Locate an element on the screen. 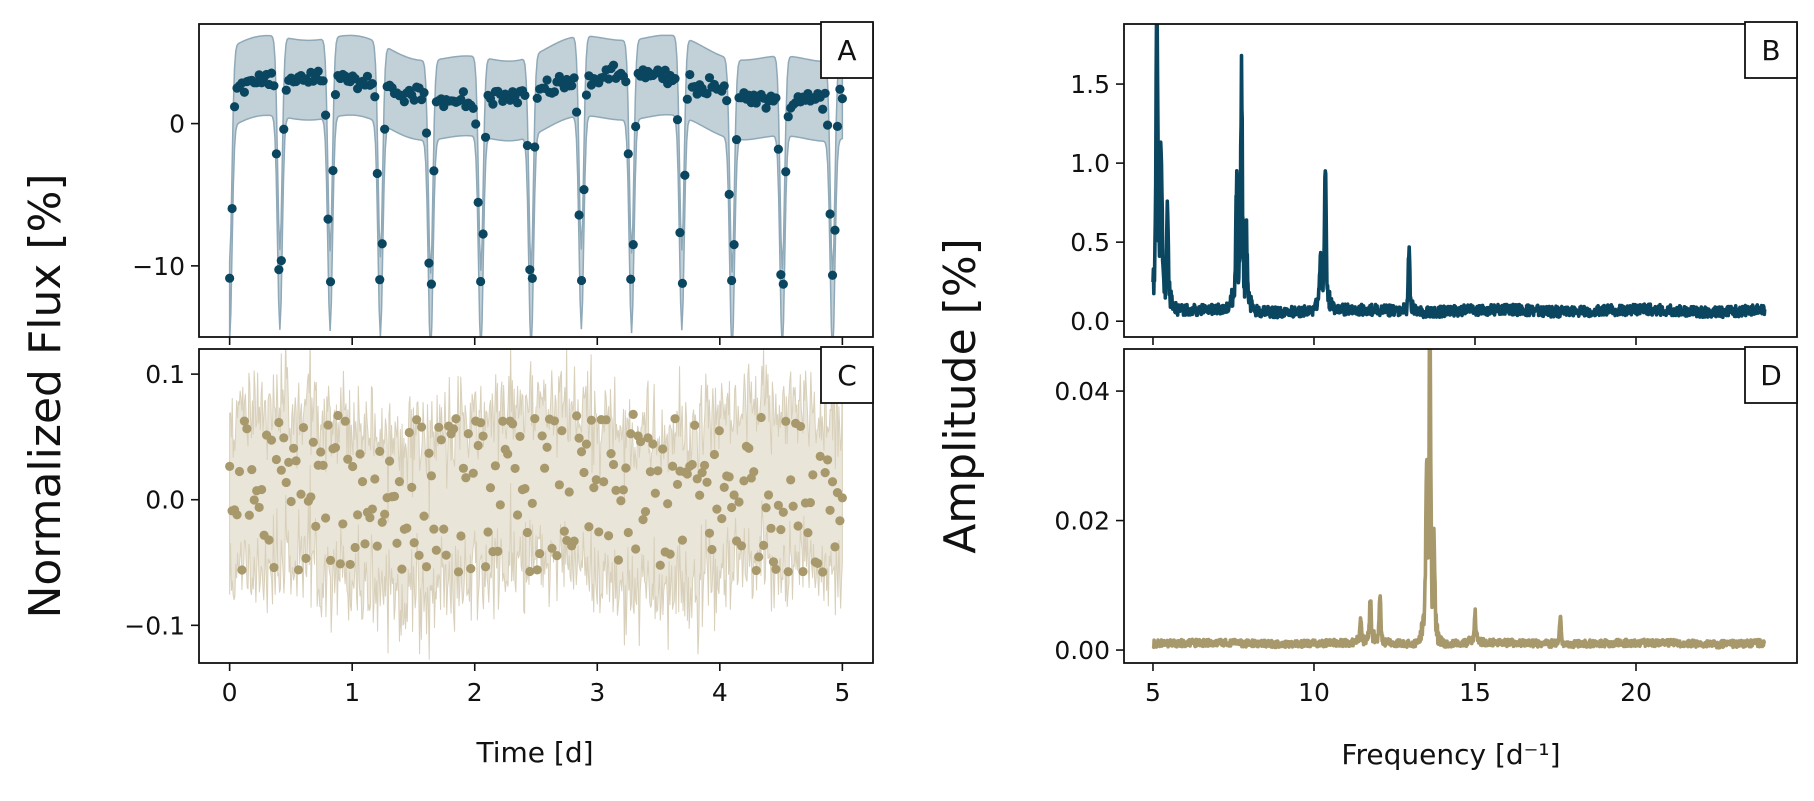  xtick-label-c: 0 is located at coordinates (230, 692).